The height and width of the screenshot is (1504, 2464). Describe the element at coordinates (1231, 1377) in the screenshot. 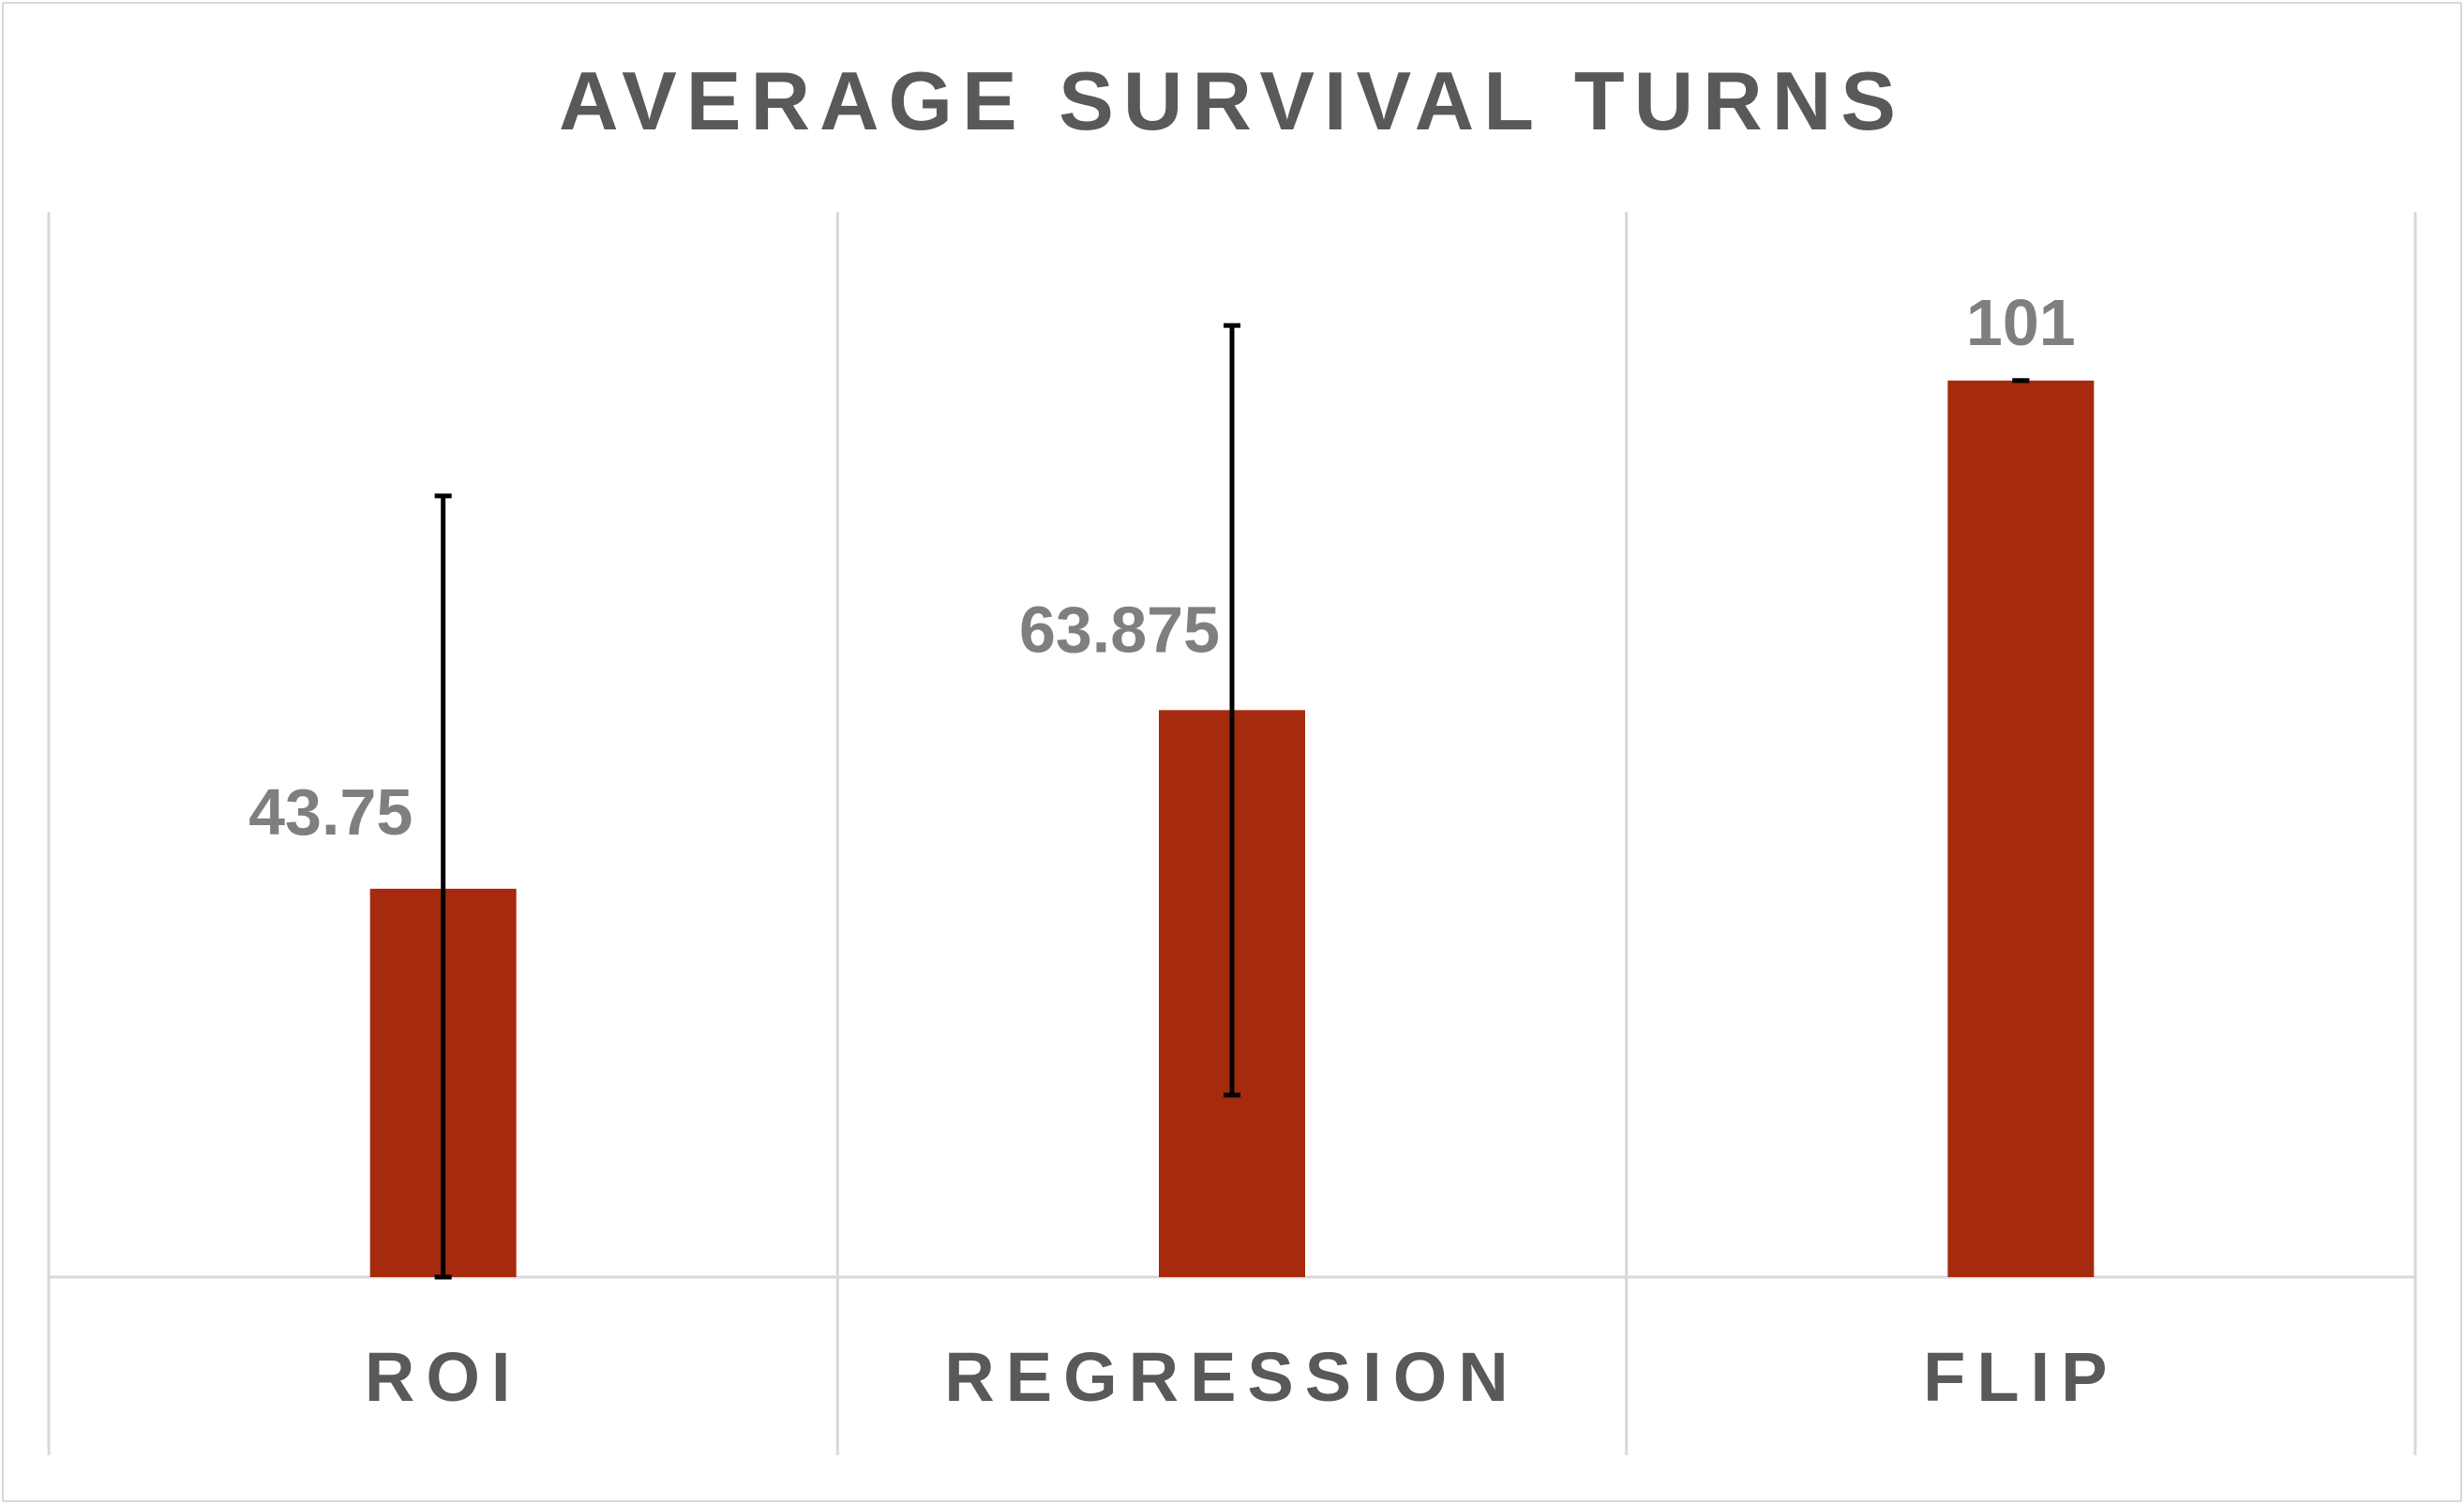

I see `category-label-regression: REGRESSION` at that location.